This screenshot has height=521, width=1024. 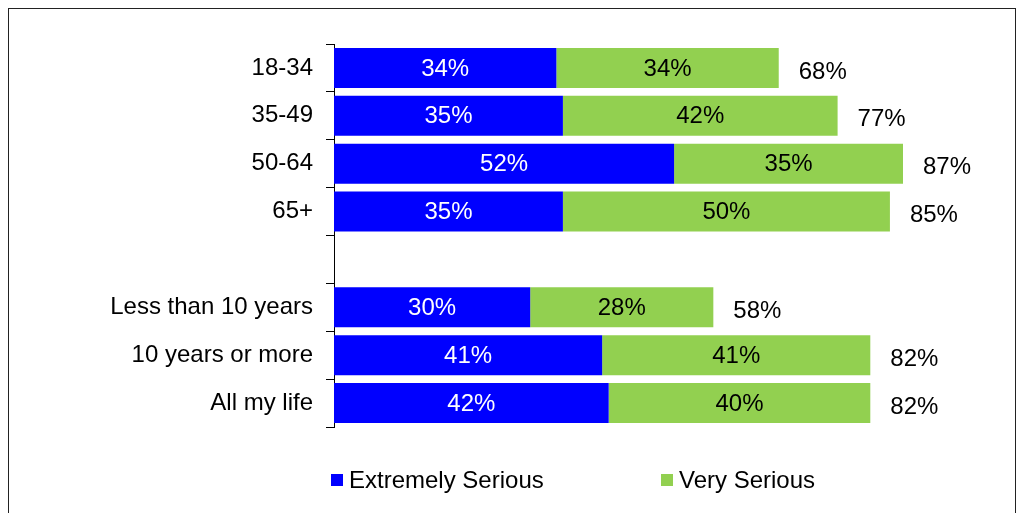 What do you see at coordinates (881, 118) in the screenshot?
I see `total-label: 77%` at bounding box center [881, 118].